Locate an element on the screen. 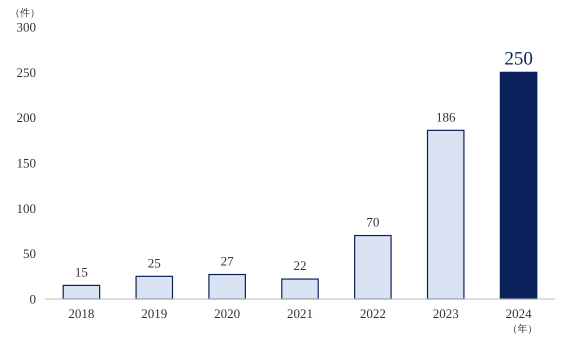 This screenshot has width=572, height=350. x-axis-title: （年） is located at coordinates (523, 329).